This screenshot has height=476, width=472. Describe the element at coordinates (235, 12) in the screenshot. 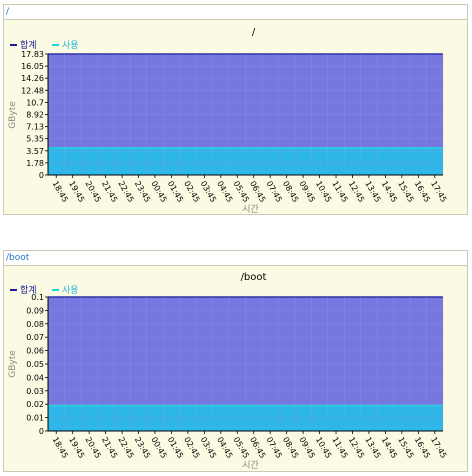

I see `panel-header-root: /` at that location.